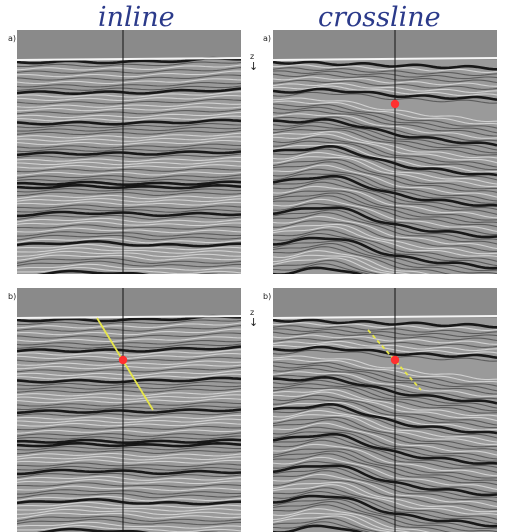 This screenshot has height=532, width=508. Describe the element at coordinates (267, 296) in the screenshot. I see `panel-label-b-crossline: b)` at that location.